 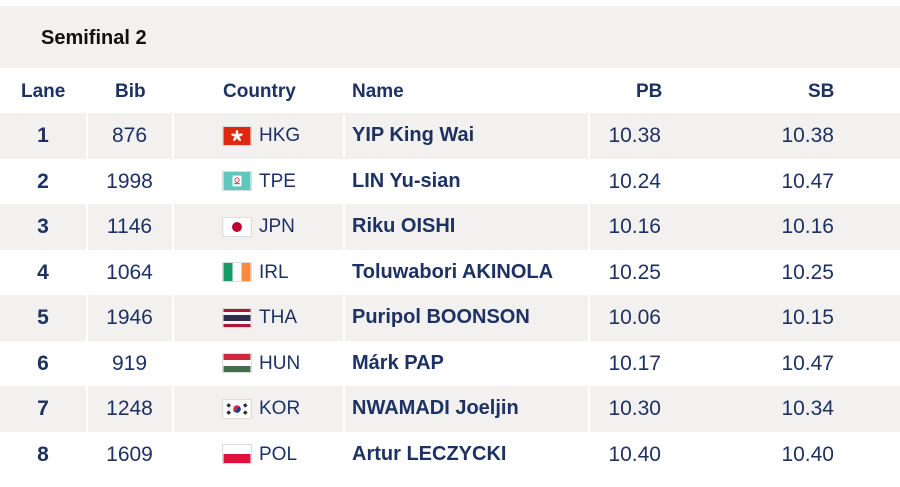 What do you see at coordinates (43, 317) in the screenshot?
I see `lane-cell: 5` at bounding box center [43, 317].